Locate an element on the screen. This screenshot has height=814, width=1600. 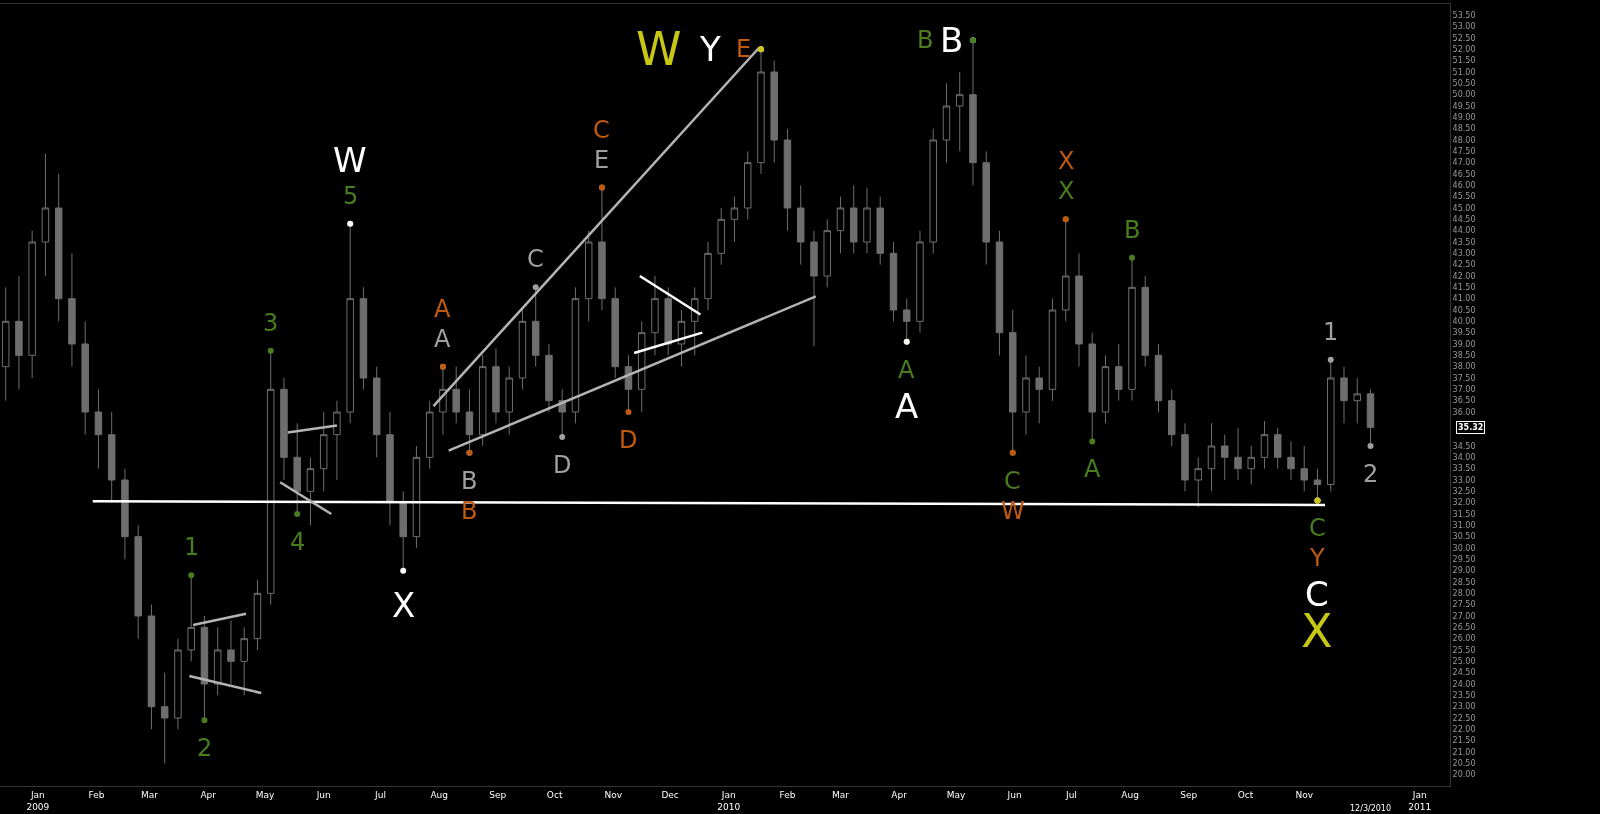
series-label: 1 is located at coordinates (1331, 332).